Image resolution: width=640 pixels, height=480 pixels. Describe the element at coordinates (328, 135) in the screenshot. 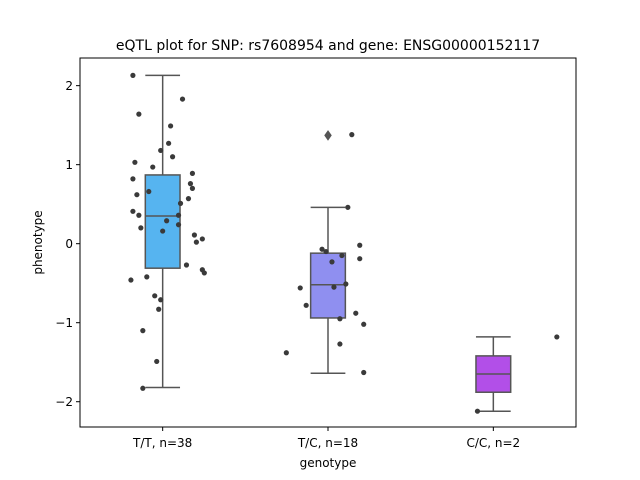

I see `outlier-marker` at that location.